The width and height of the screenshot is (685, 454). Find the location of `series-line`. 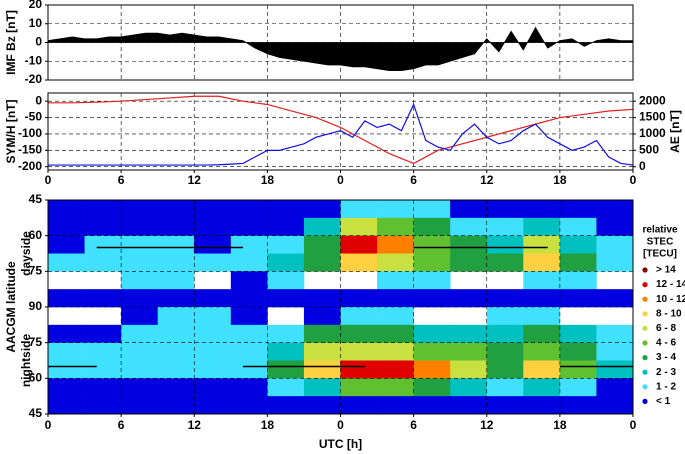

series-line is located at coordinates (341, 134).